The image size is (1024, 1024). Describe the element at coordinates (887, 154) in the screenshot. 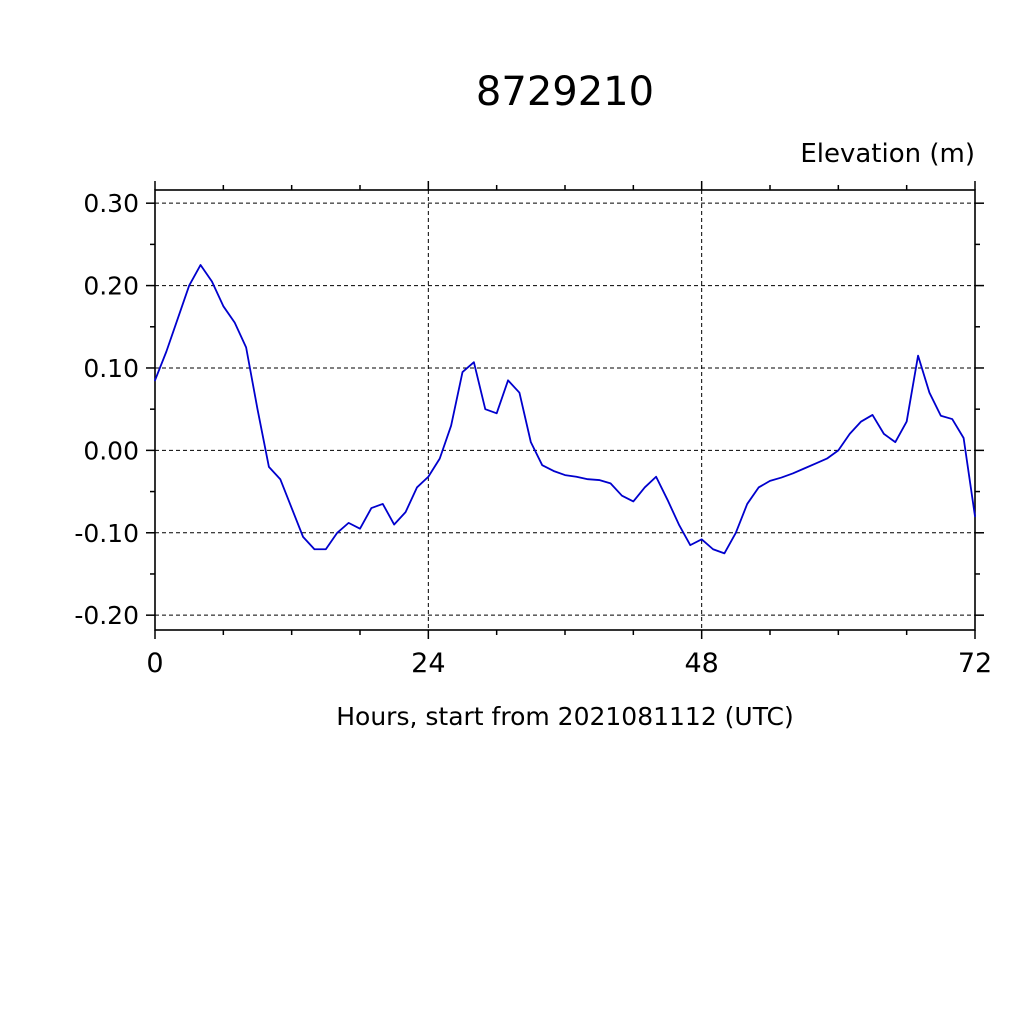

I see `elevation-unit-label: Elevation (m)` at that location.